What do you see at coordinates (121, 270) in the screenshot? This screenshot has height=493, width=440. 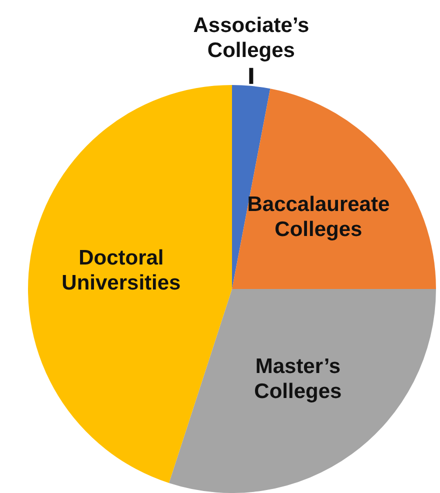 I see `slice-label: Doctoral Universities` at bounding box center [121, 270].